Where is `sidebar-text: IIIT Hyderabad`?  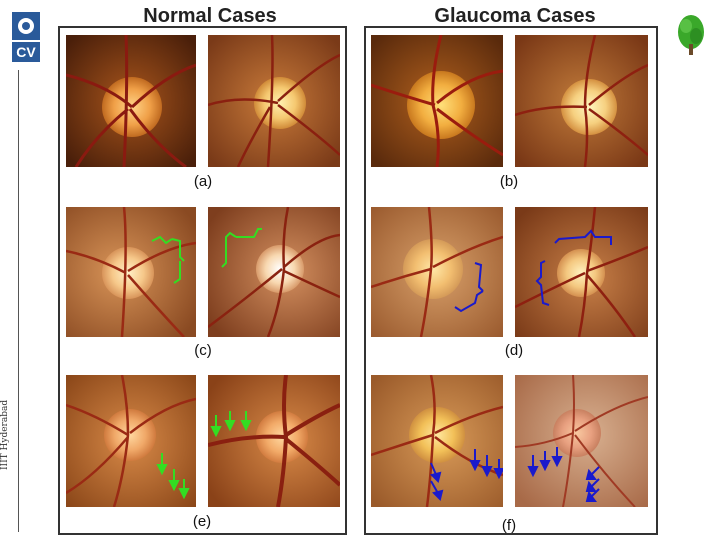 sidebar-text: IIIT Hyderabad is located at coordinates (5, 434).